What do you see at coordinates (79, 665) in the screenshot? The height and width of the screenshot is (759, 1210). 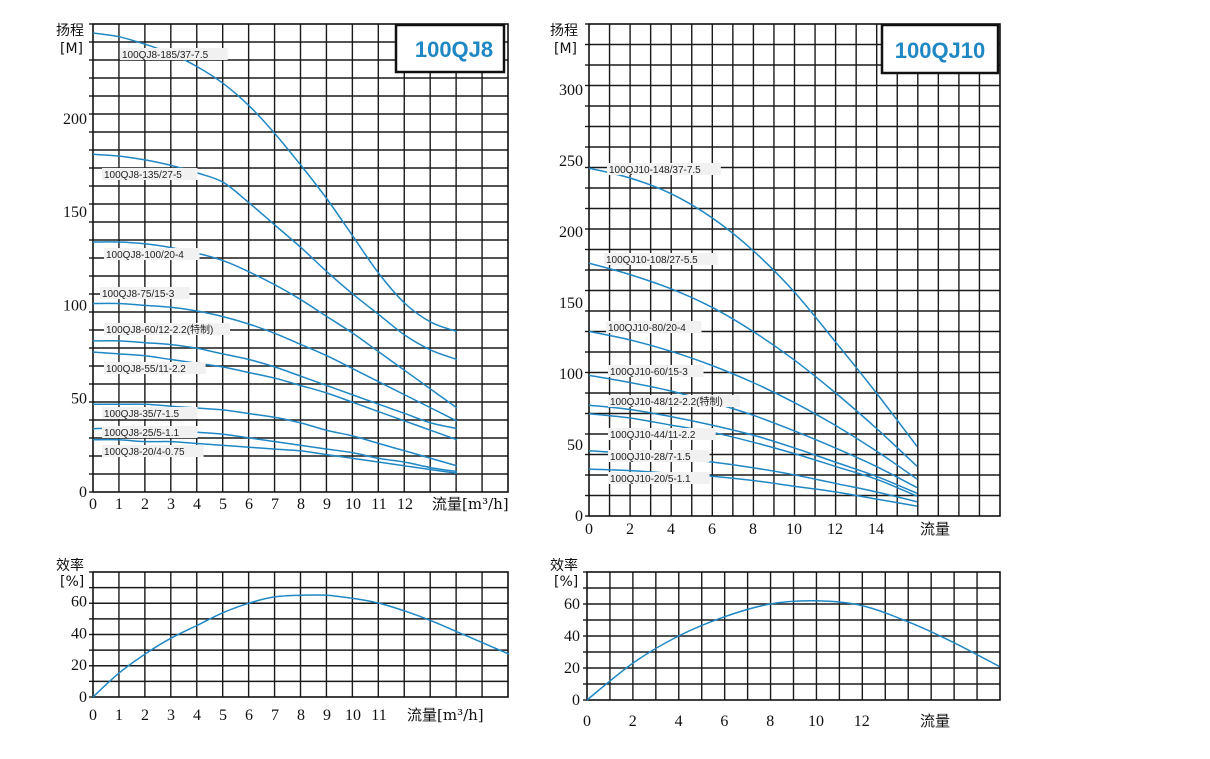 I see `y-tick-label: 20` at bounding box center [79, 665].